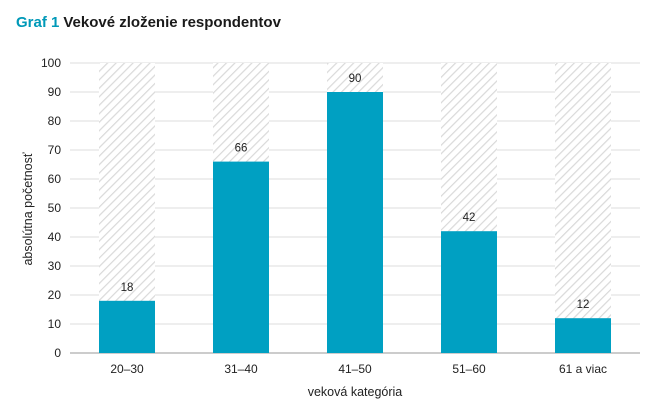 This screenshot has height=416, width=666. I want to click on y-tick-label: 30, so click(55, 266).